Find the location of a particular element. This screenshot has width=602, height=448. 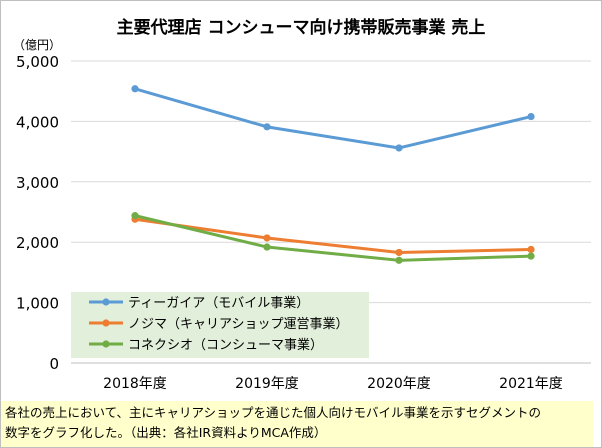

y-tick-label: 0 is located at coordinates (54, 364).